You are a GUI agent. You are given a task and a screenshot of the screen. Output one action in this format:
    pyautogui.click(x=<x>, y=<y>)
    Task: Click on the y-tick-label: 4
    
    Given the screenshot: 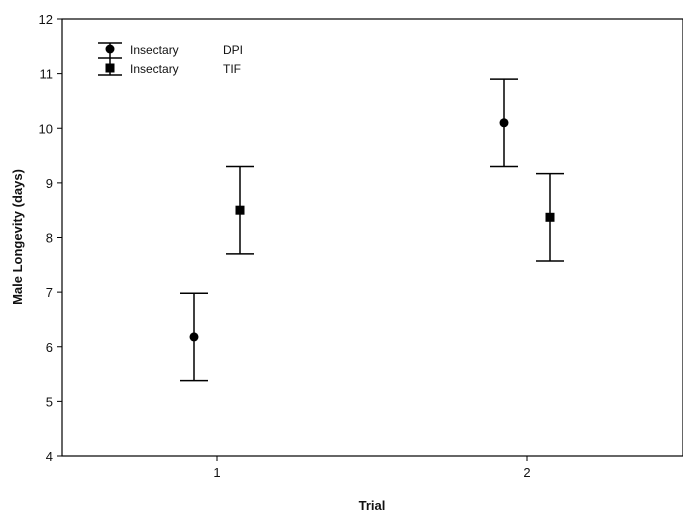 What is the action you would take?
    pyautogui.click(x=49, y=456)
    